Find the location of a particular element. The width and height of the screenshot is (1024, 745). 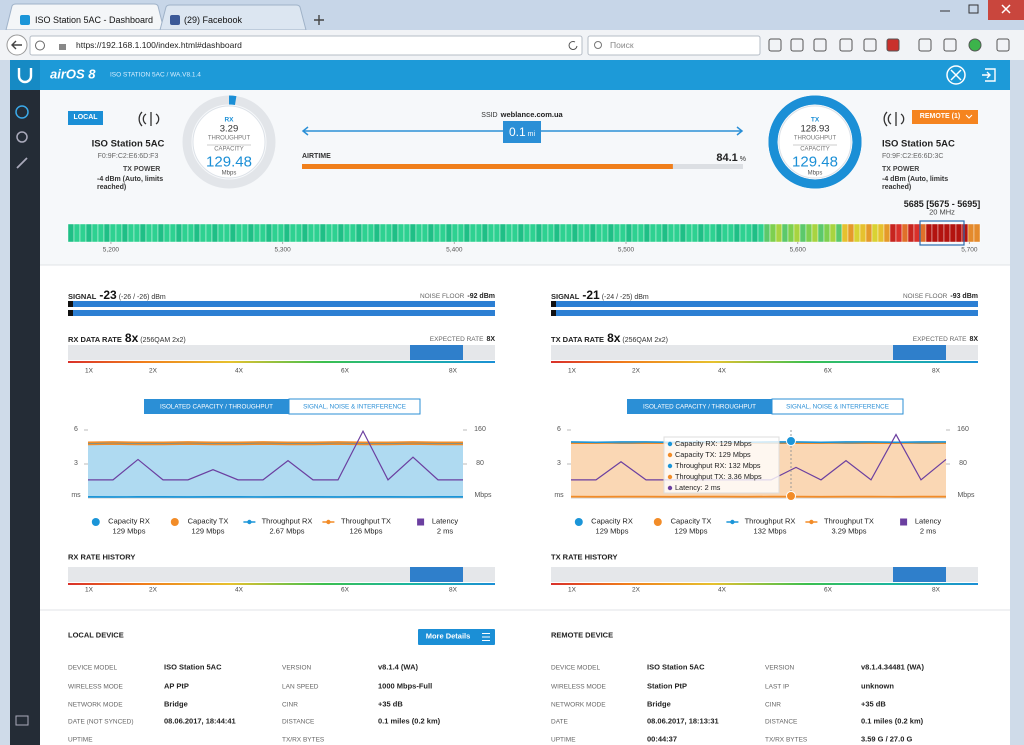

signal-value: -23 is located at coordinates (108, 295).